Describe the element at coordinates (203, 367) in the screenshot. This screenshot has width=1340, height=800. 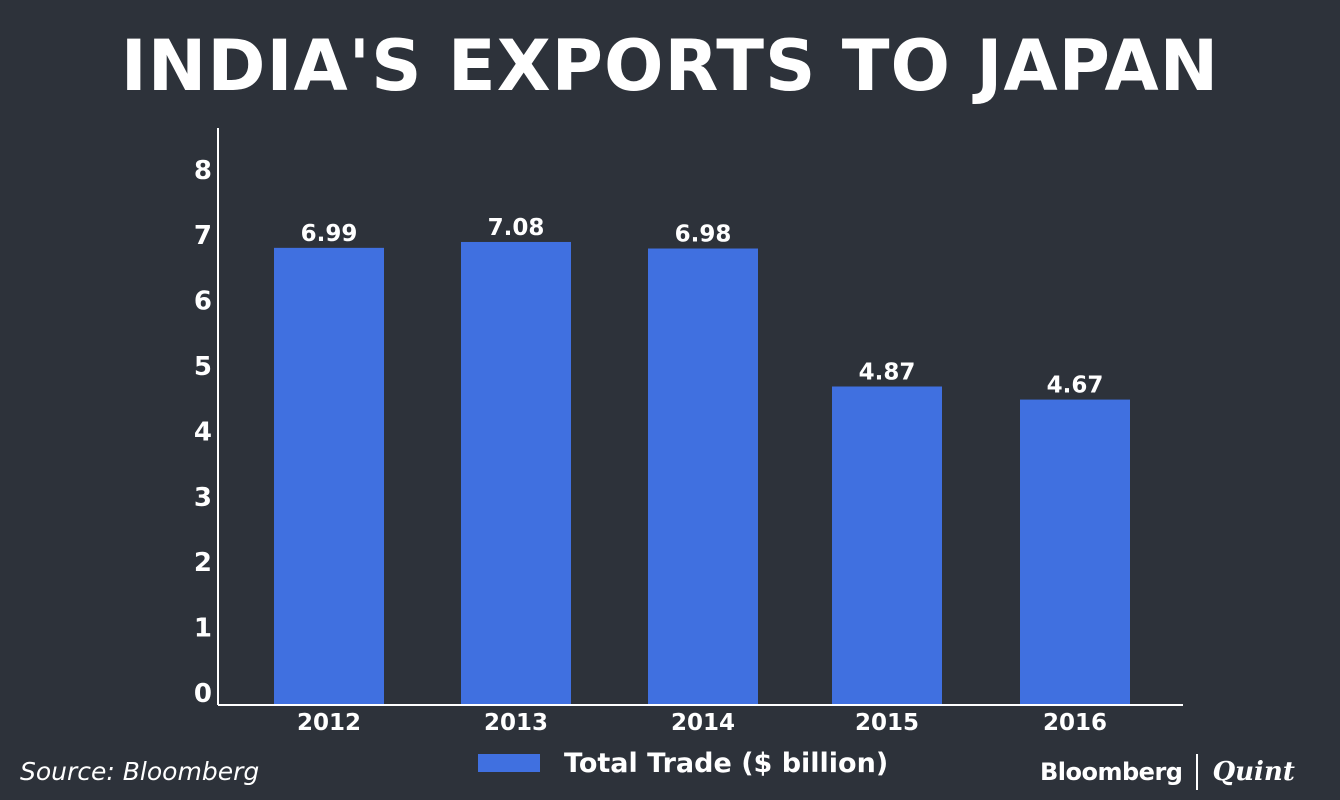
I see `y-tick-label-5: 5` at that location.